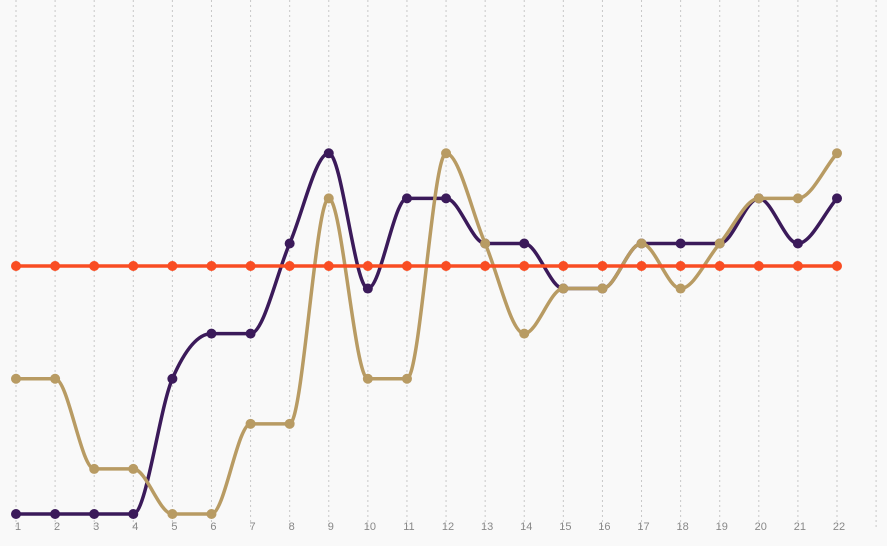  Describe the element at coordinates (370, 527) in the screenshot. I see `x-tick-label: 10` at that location.